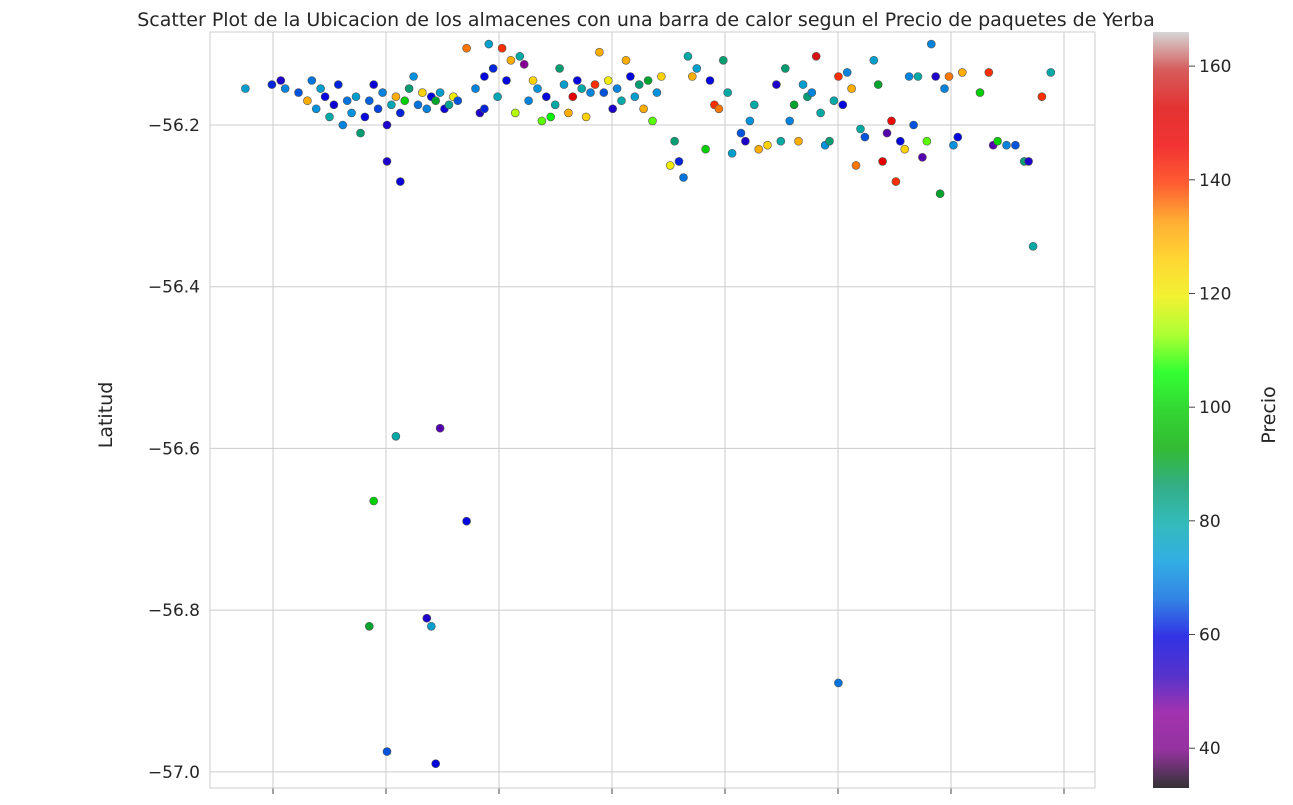 This screenshot has height=805, width=1293. I want to click on y-axis: −56.2 −56.4 −56.6 −56.8 −57.0, so click(174, 449).